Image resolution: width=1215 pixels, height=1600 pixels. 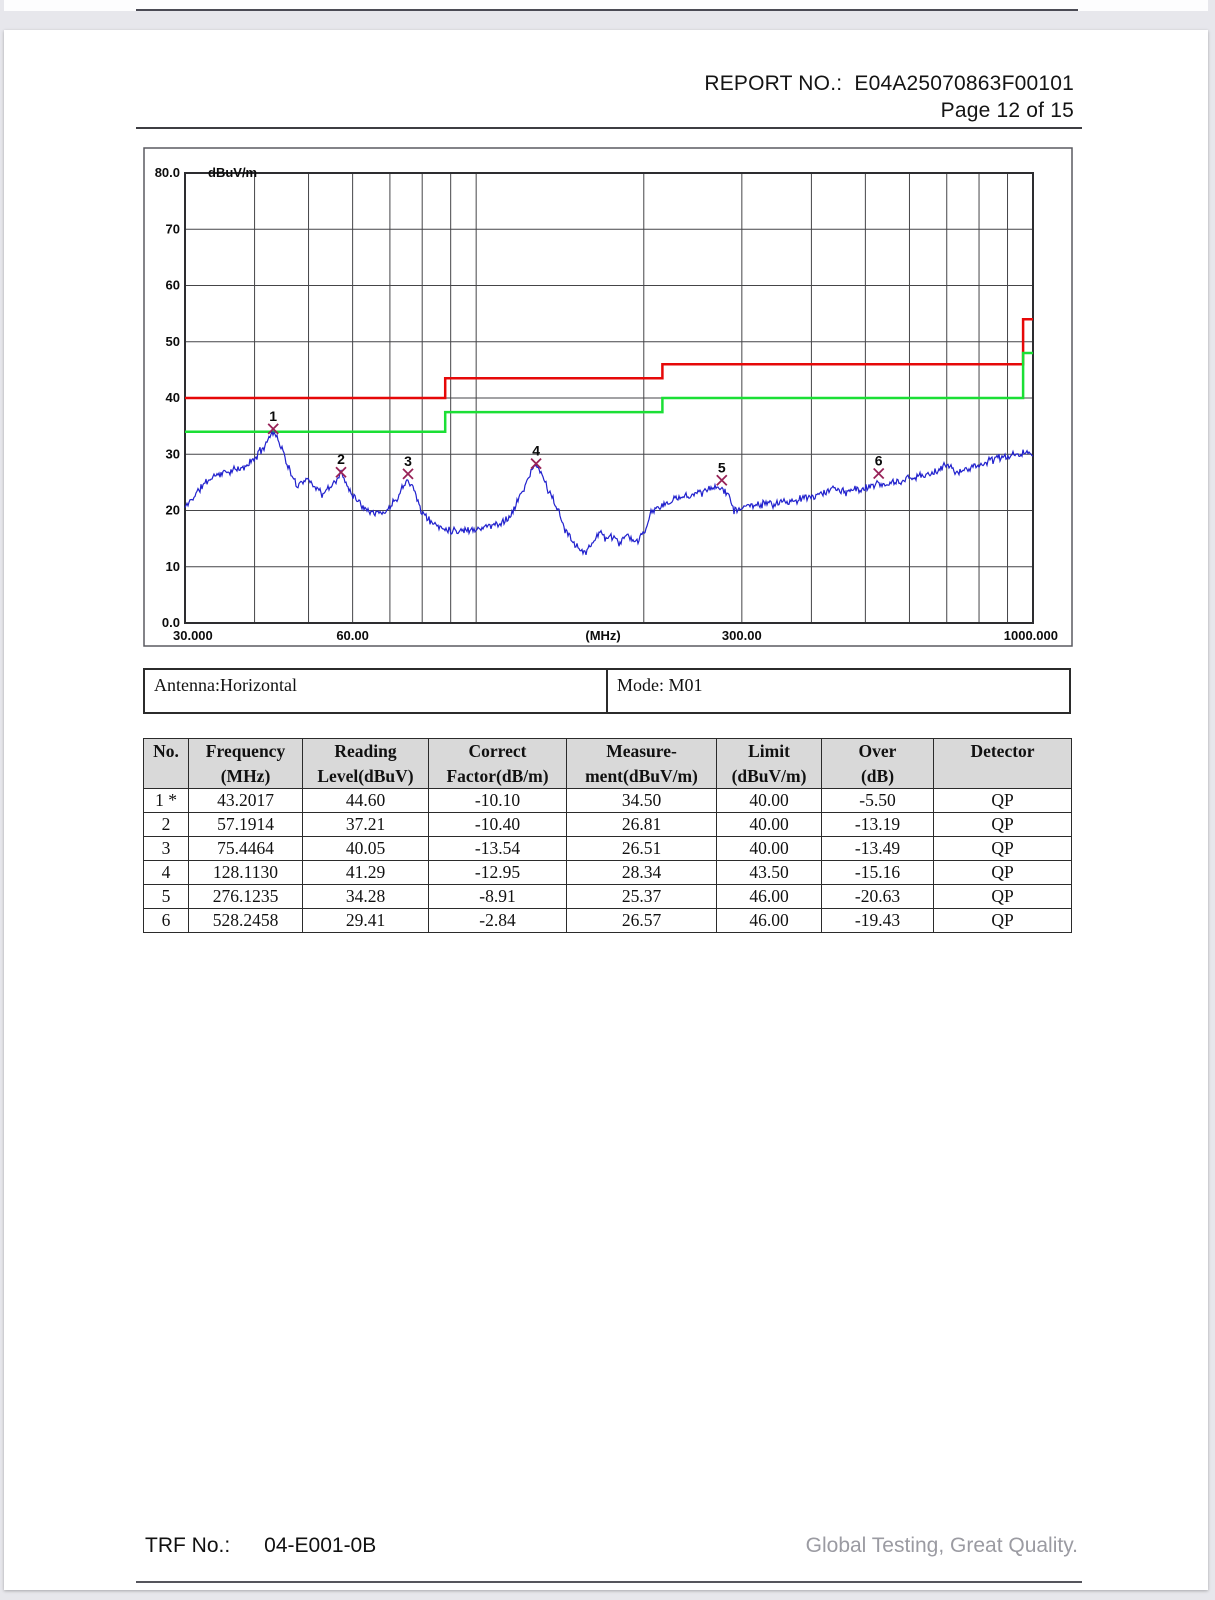 What do you see at coordinates (877, 872) in the screenshot?
I see `table-cell: -15.16` at bounding box center [877, 872].